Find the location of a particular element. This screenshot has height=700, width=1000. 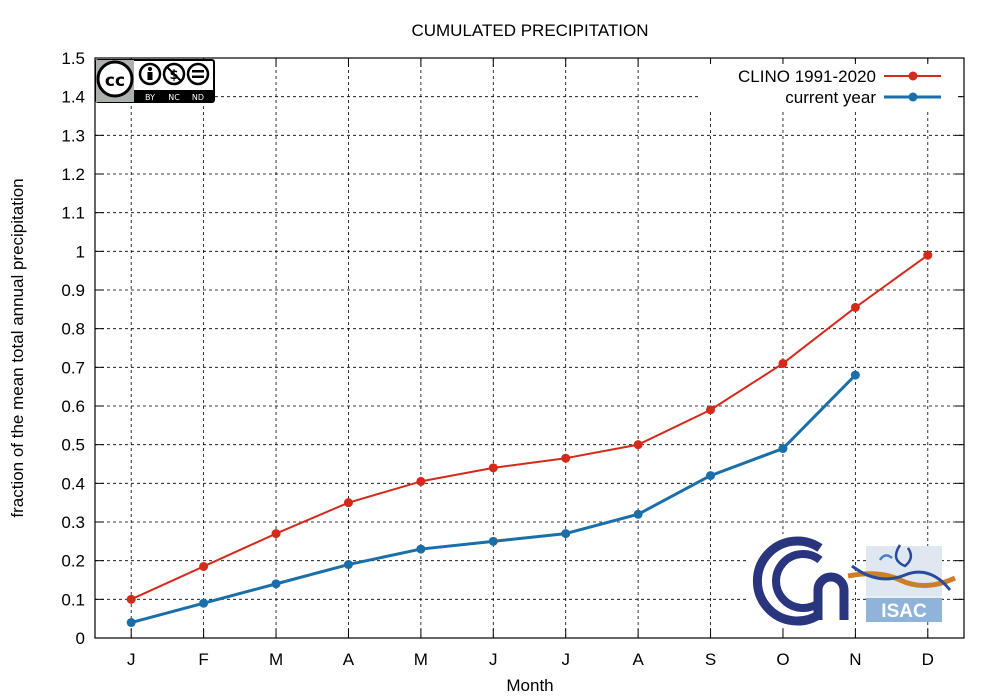

y-tick-label: 0.3 is located at coordinates (73, 522).